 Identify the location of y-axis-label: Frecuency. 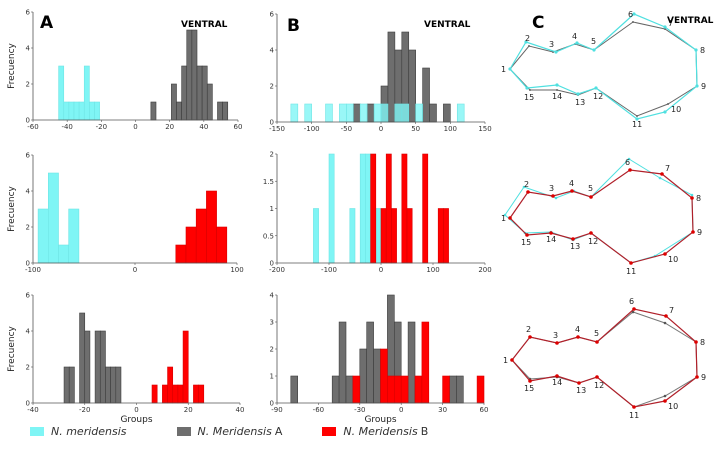
(12, 208).